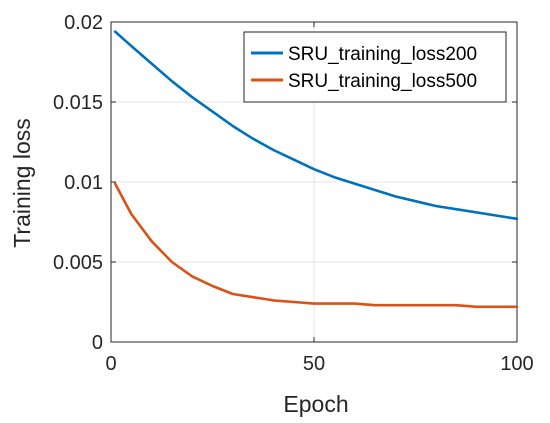 This screenshot has width=550, height=423. I want to click on y-tick-label: 0.02, so click(83, 23).